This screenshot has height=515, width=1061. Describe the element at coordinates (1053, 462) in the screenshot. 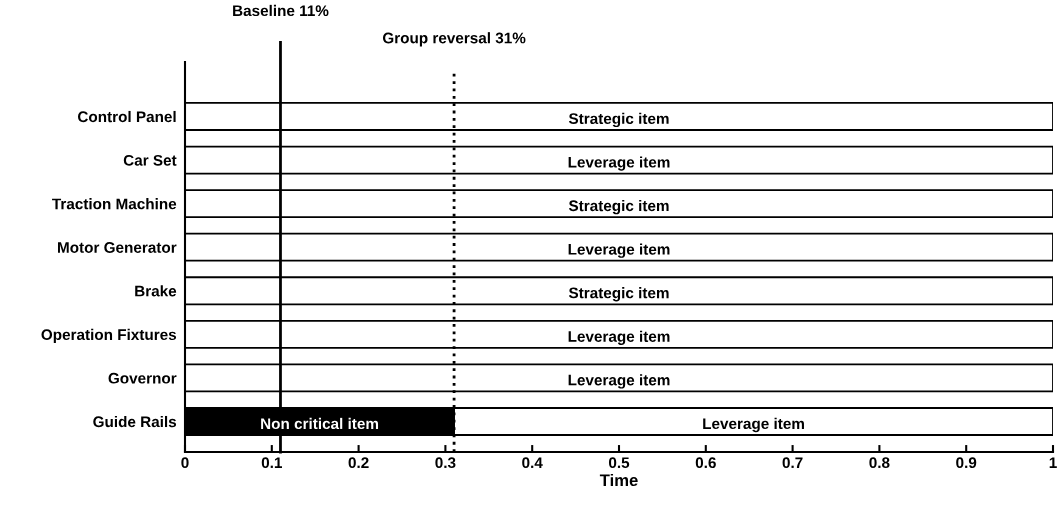

I see `x-tick-label: 1` at that location.